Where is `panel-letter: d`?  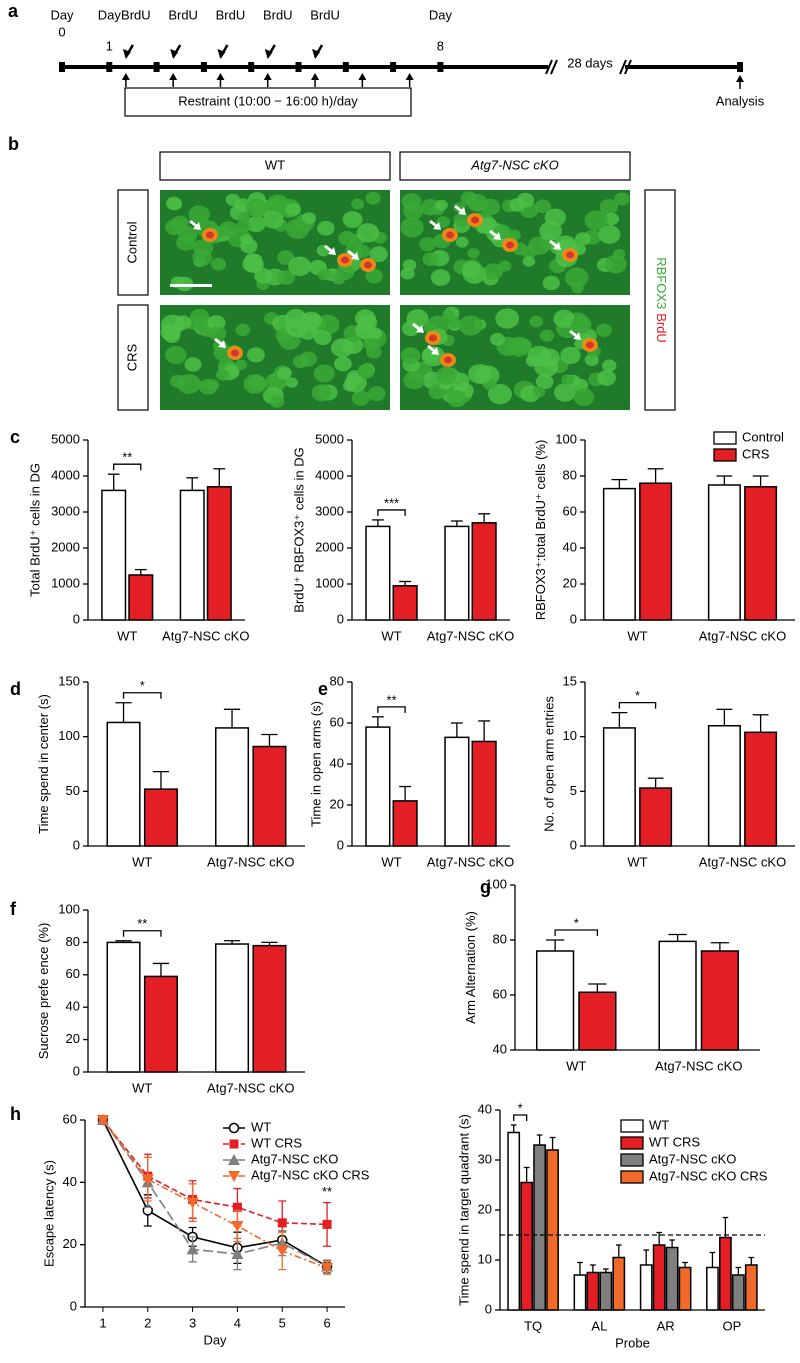
panel-letter: d is located at coordinates (15, 689).